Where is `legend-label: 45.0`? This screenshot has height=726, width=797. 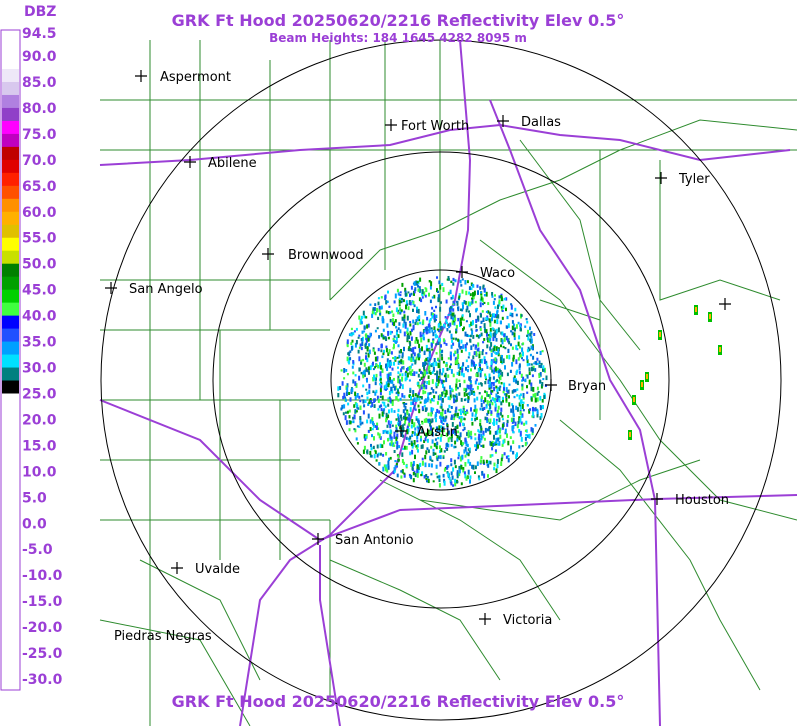
legend-label: 45.0 is located at coordinates (39, 291).